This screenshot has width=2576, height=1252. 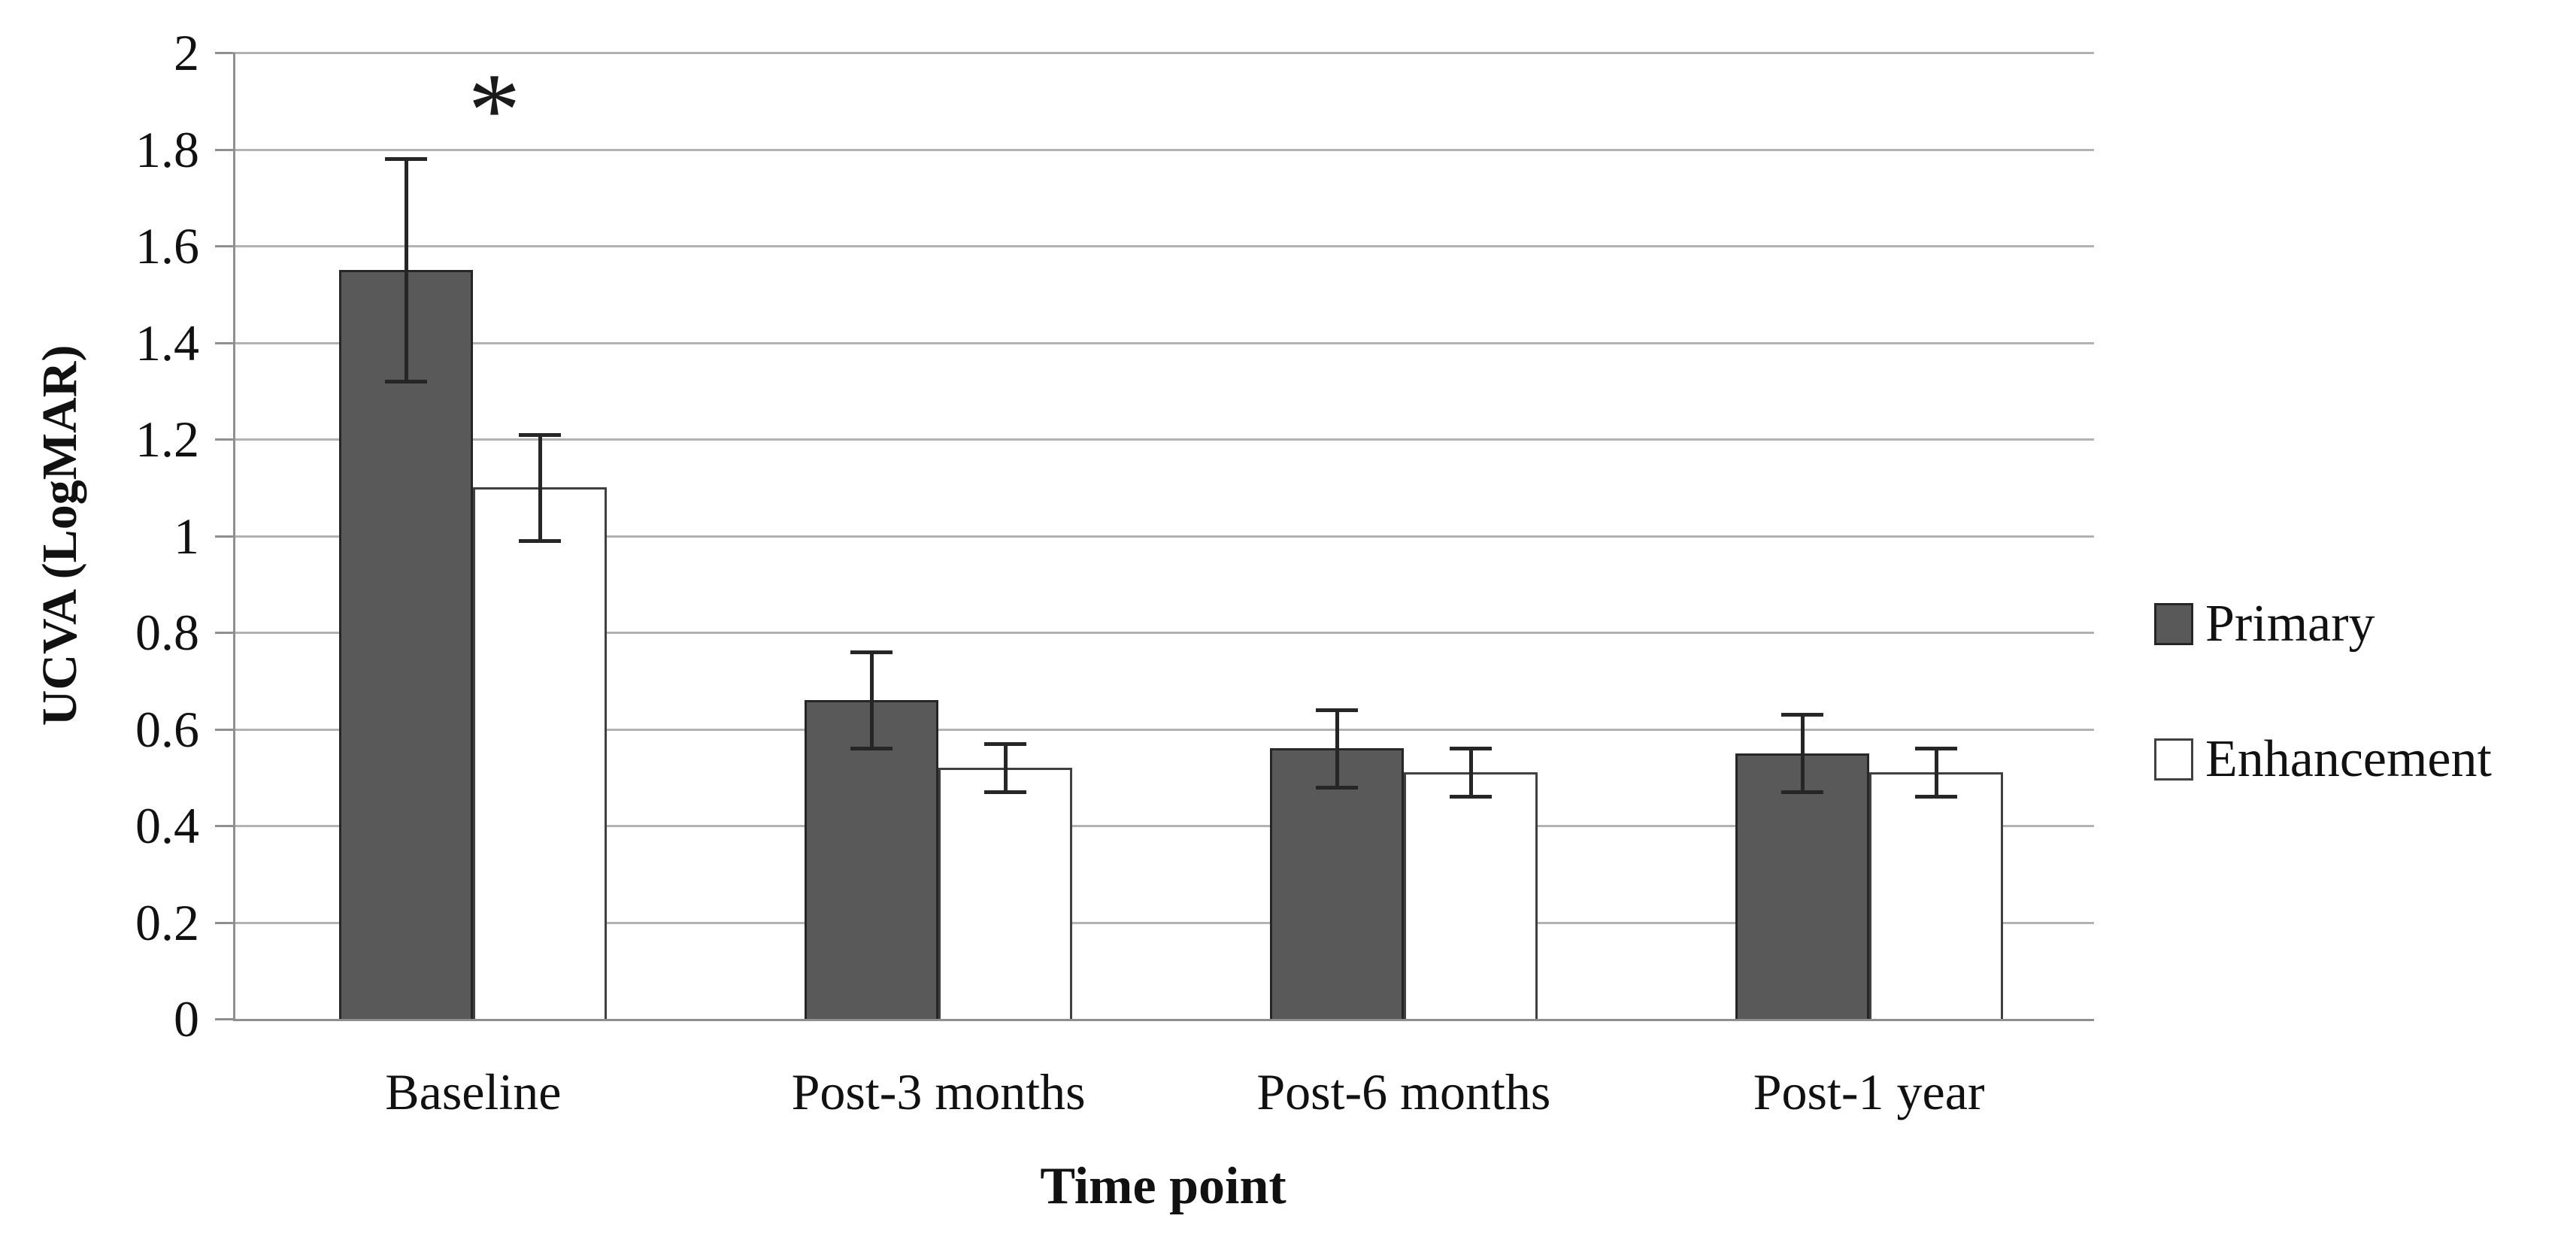 I want to click on legend-label-primary: Primary, so click(x=2290, y=624).